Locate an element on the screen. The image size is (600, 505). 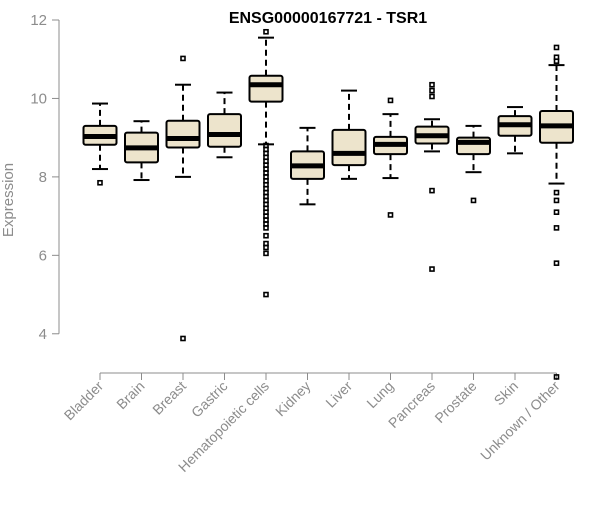
x-tick-label: Liver is located at coordinates (338, 394).